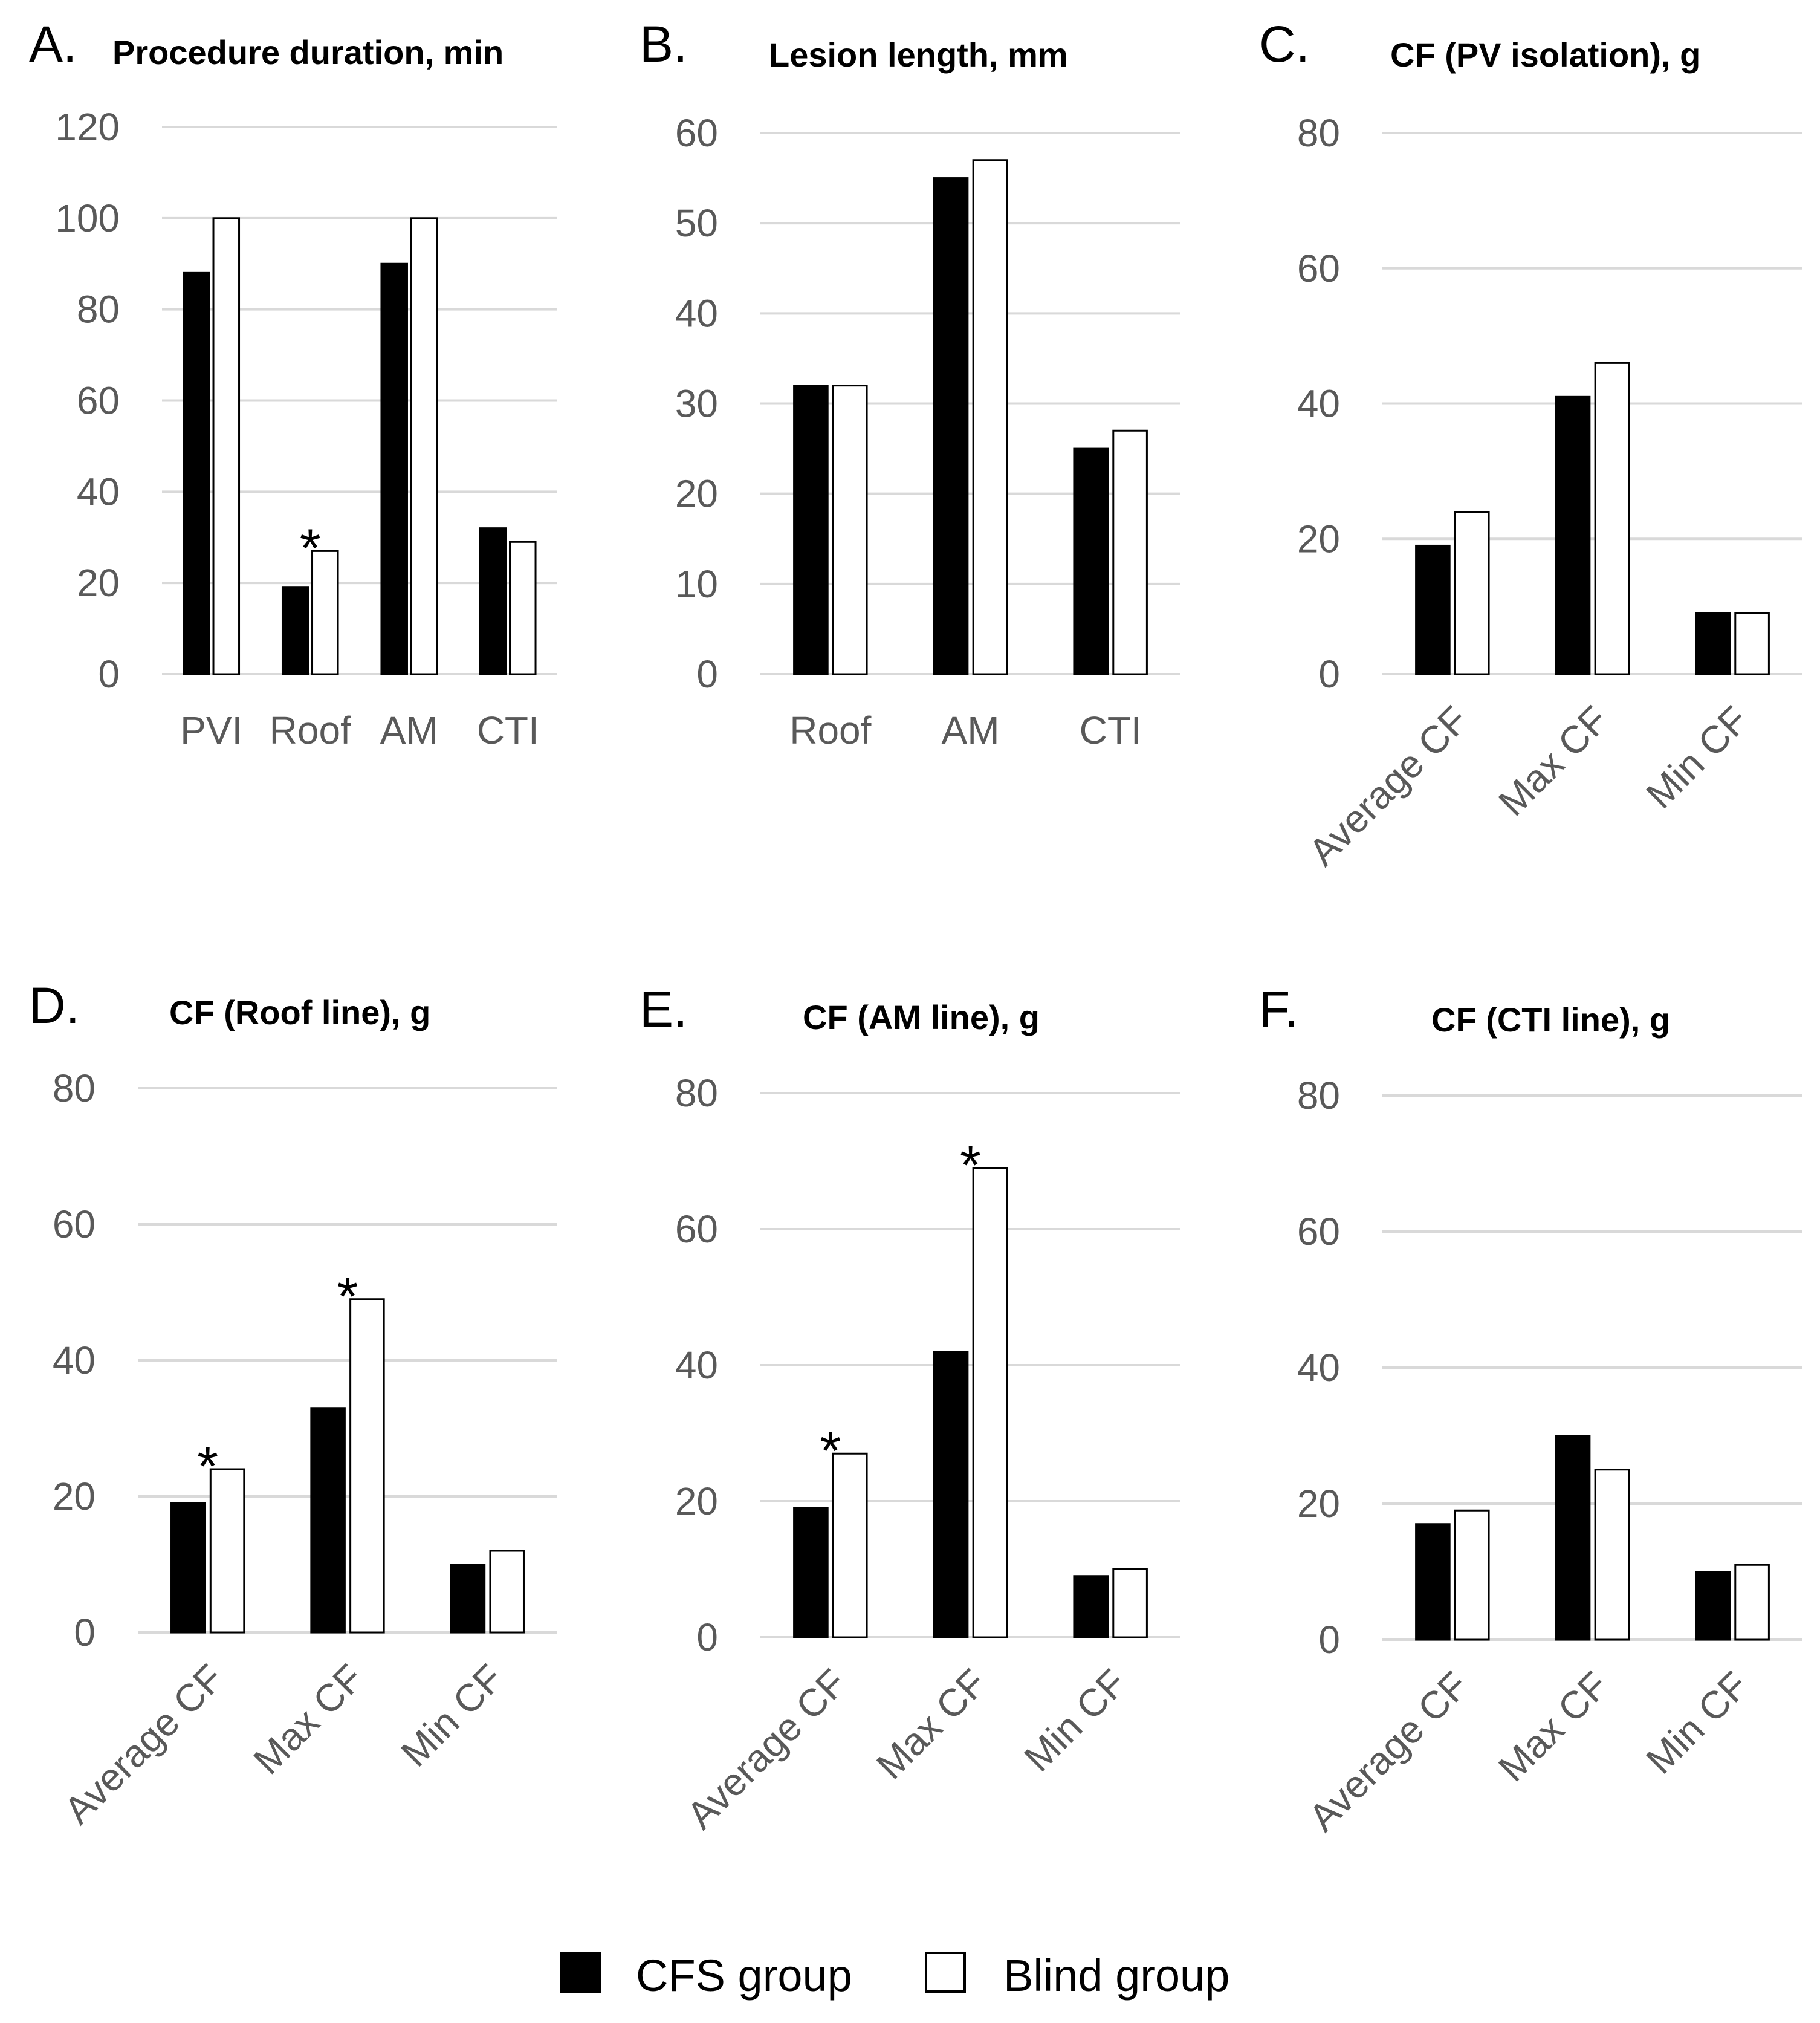  Describe the element at coordinates (1550, 1020) in the screenshot. I see `panel-title: CF (CTI line), g` at that location.